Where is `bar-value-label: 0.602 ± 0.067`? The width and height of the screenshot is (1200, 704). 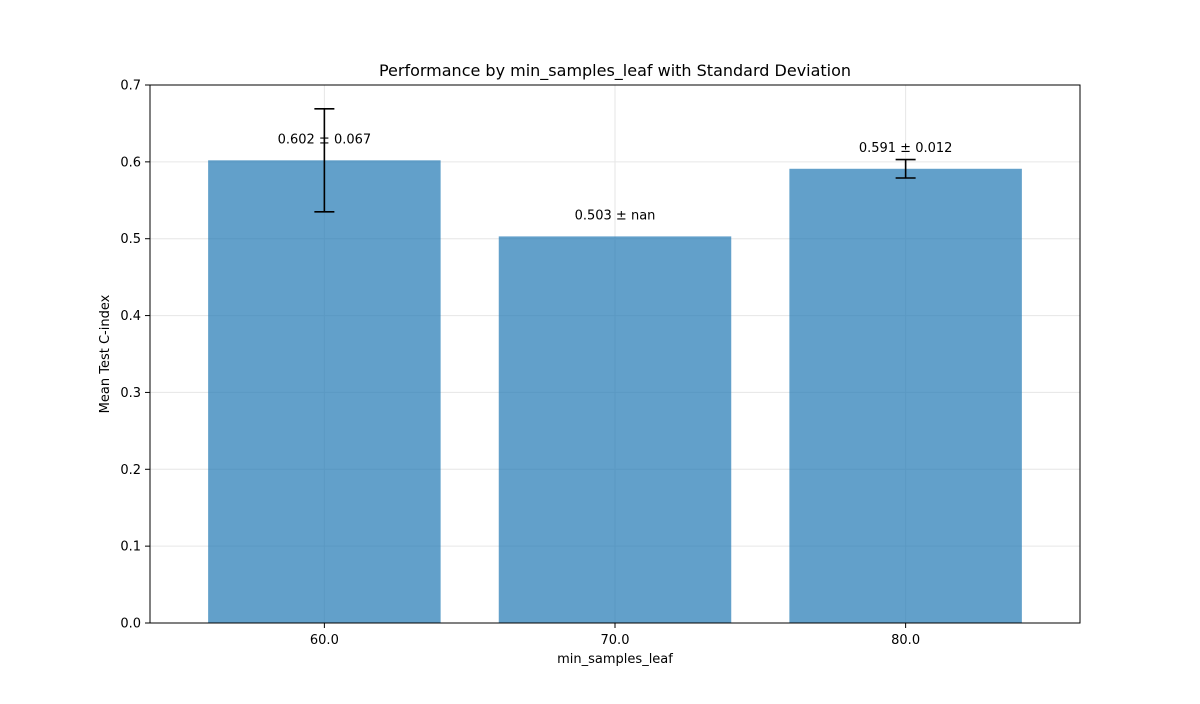 bar-value-label: 0.602 ± 0.067 is located at coordinates (325, 139).